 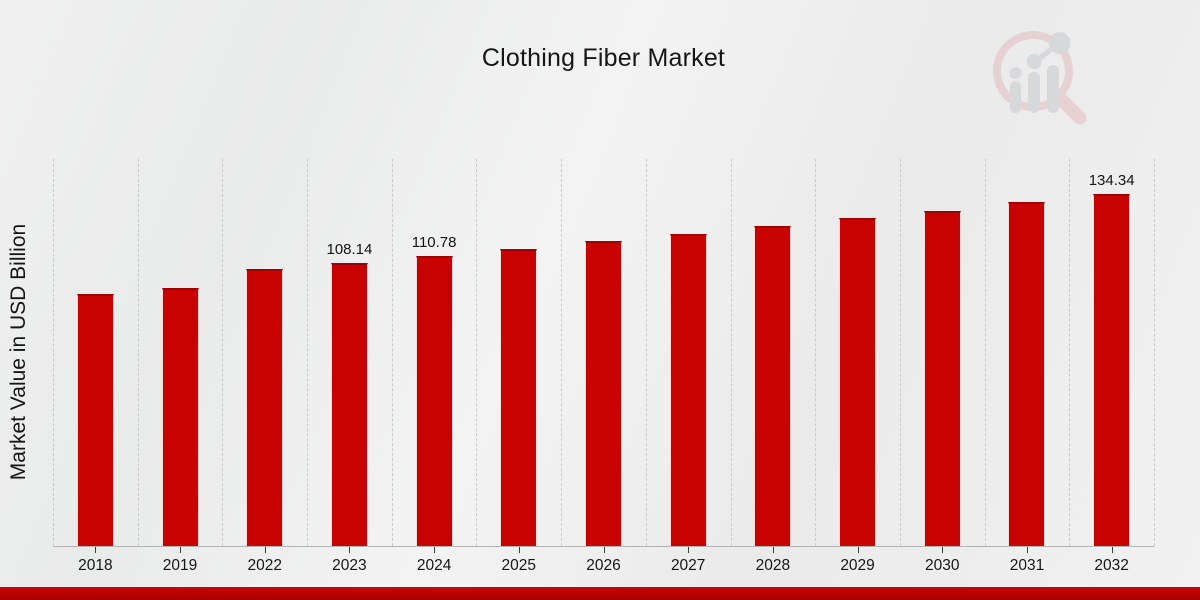 I want to click on bar-2029, so click(x=858, y=382).